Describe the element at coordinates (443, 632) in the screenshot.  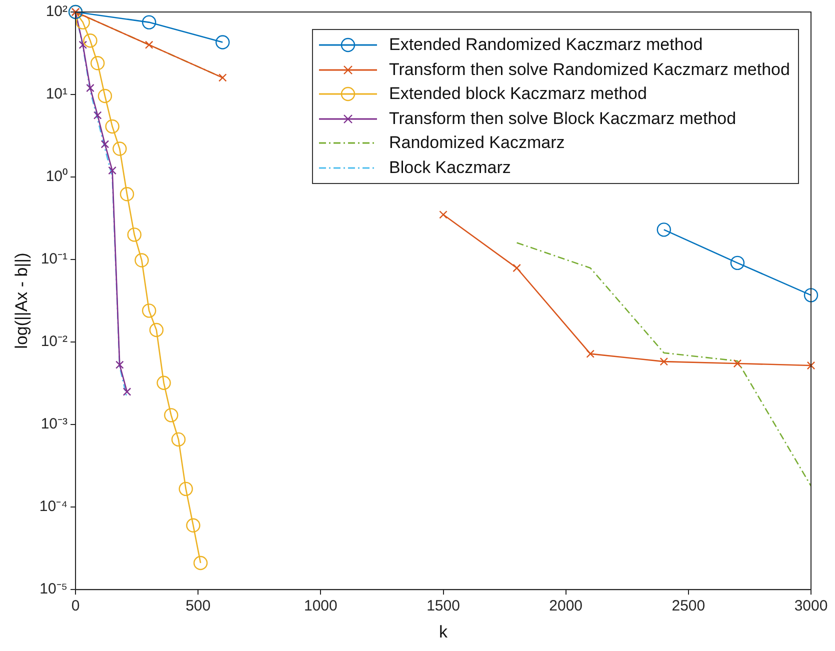
I see `x-axis-title: k` at that location.